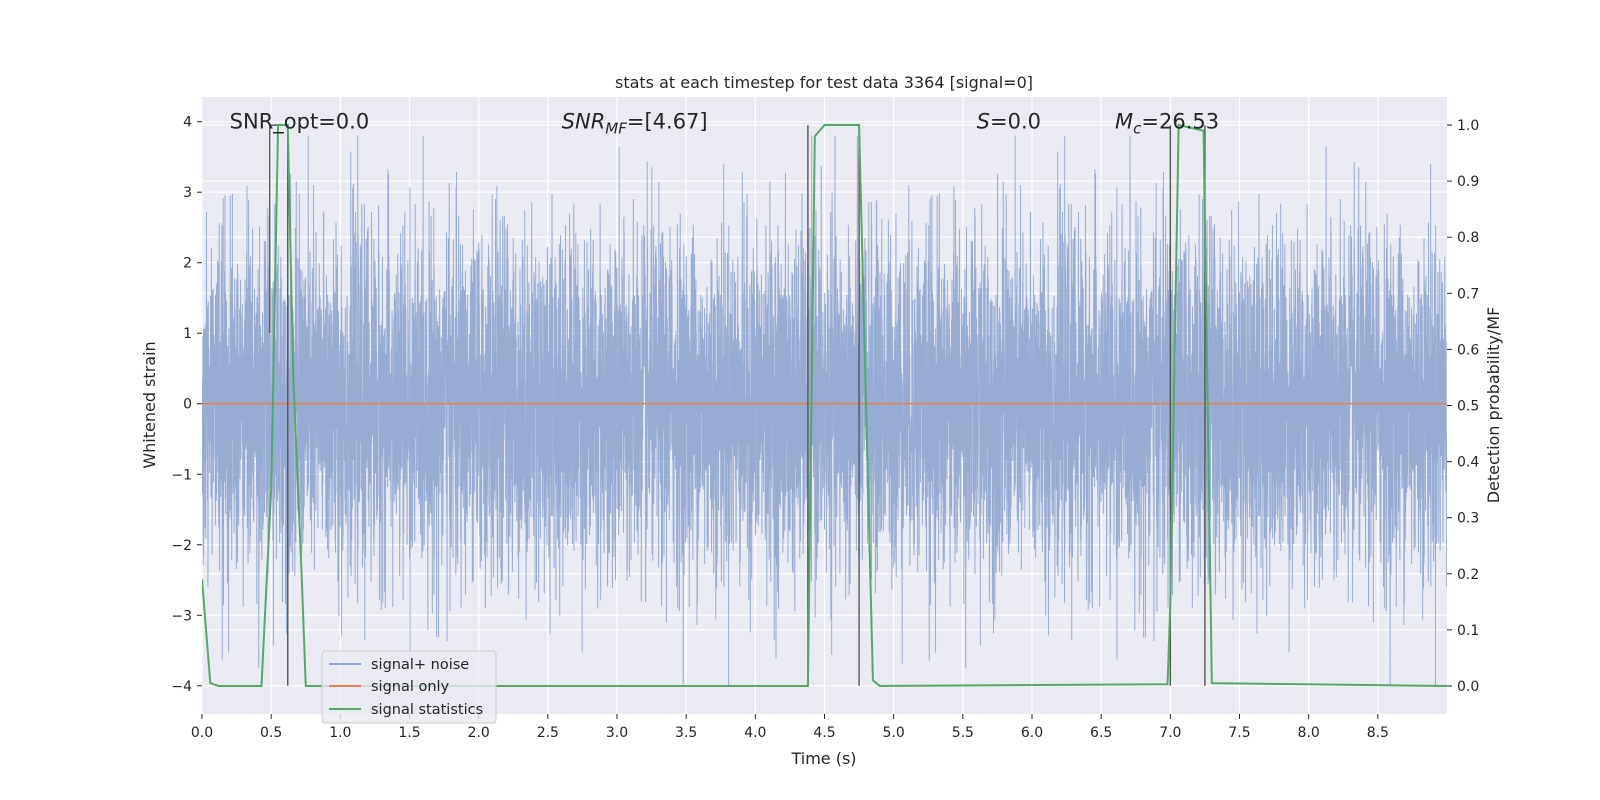 The width and height of the screenshot is (1600, 800). Describe the element at coordinates (187, 334) in the screenshot. I see `y-left-tick-label: 1` at that location.